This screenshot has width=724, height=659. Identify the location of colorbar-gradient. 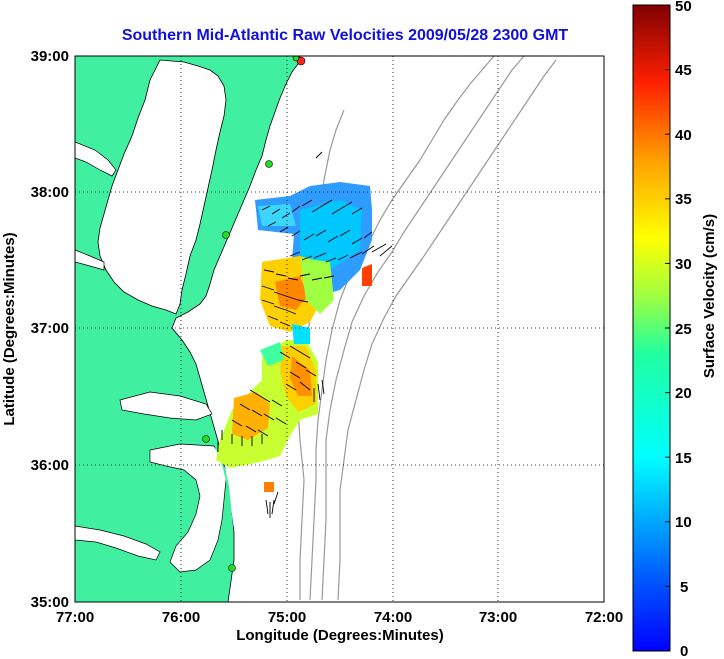
(651, 328).